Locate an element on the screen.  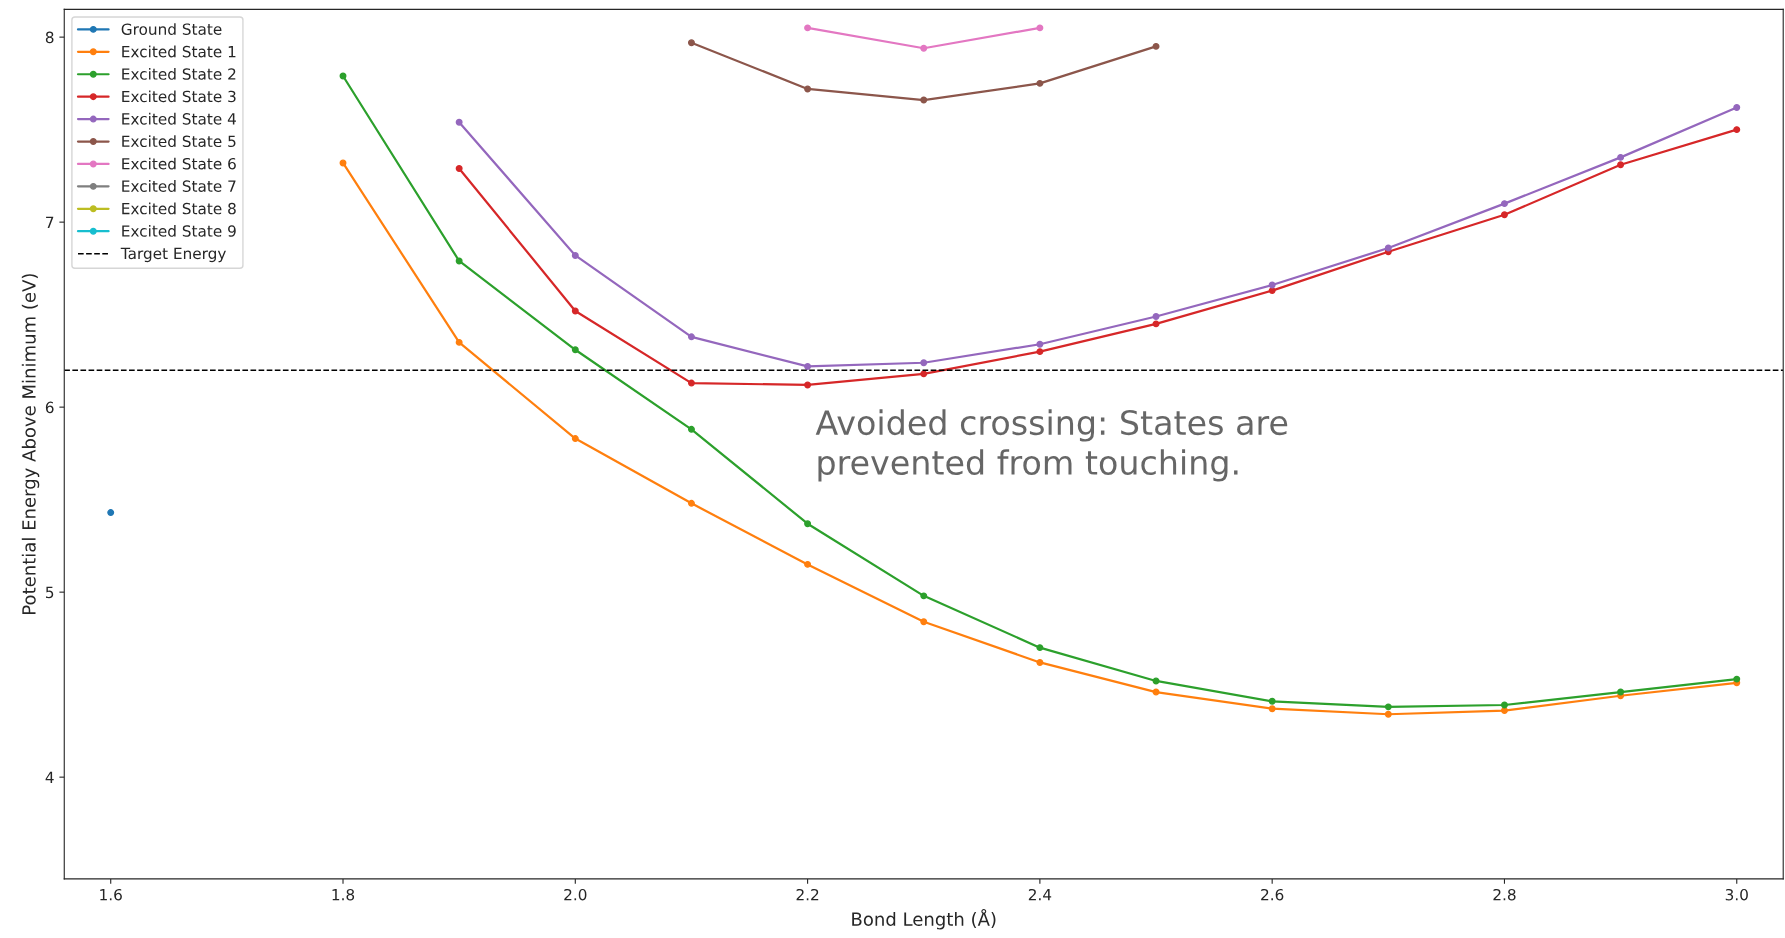
x-tick-label: 2.0 is located at coordinates (575, 894).